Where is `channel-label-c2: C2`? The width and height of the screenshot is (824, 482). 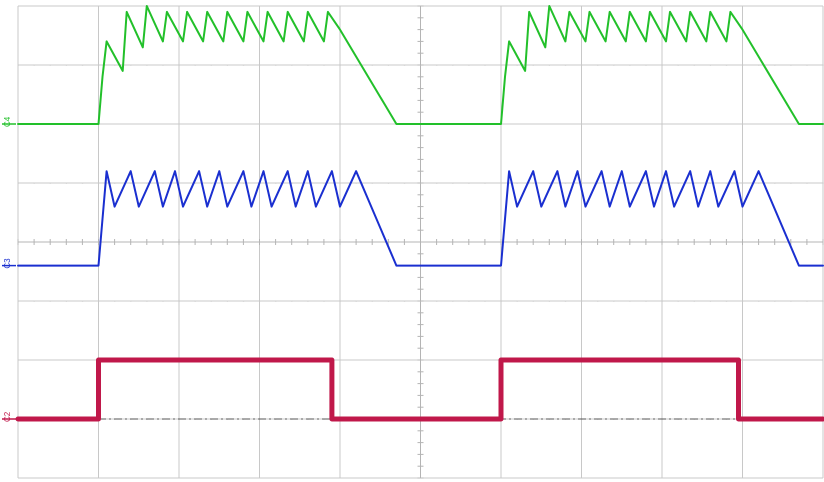
channel-label-c2: C2 is located at coordinates (7, 416).